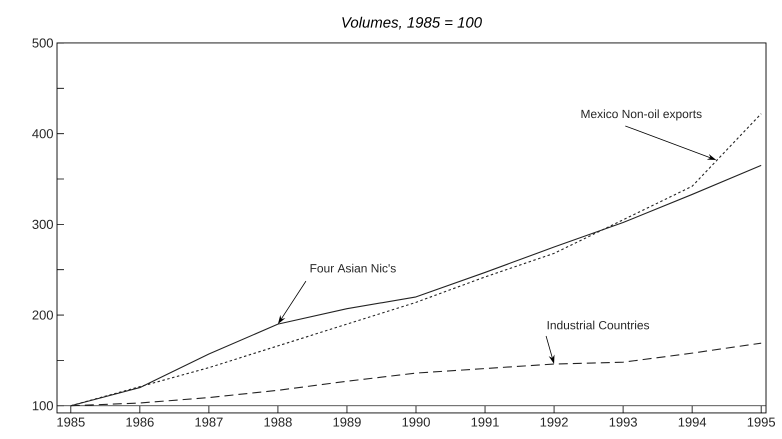 This screenshot has width=782, height=439. Describe the element at coordinates (209, 422) in the screenshot. I see `x-tick-label: 1987` at that location.